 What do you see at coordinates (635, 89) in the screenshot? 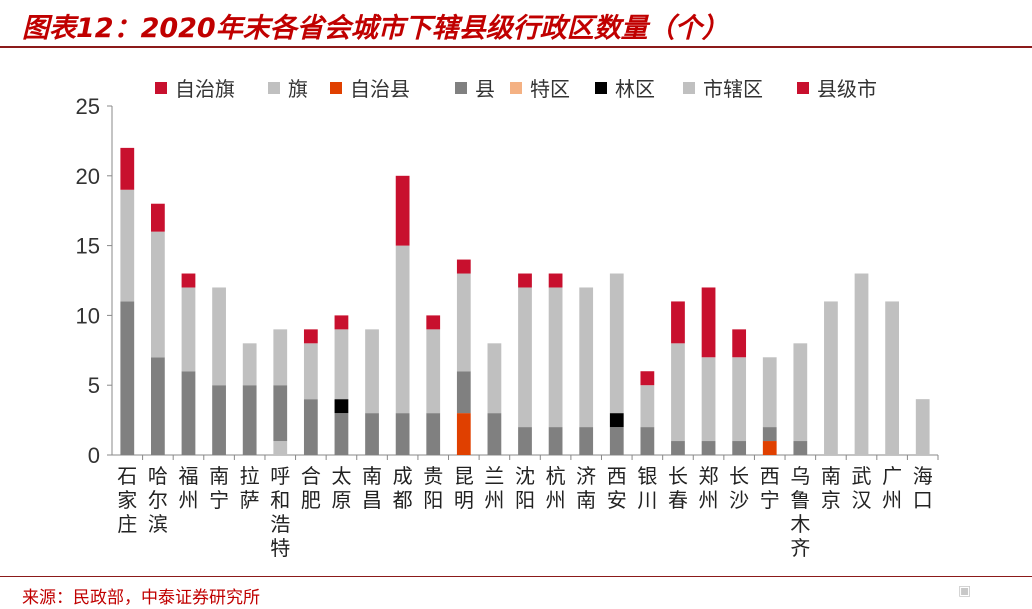
I see `legend-label: 林区` at bounding box center [635, 89].